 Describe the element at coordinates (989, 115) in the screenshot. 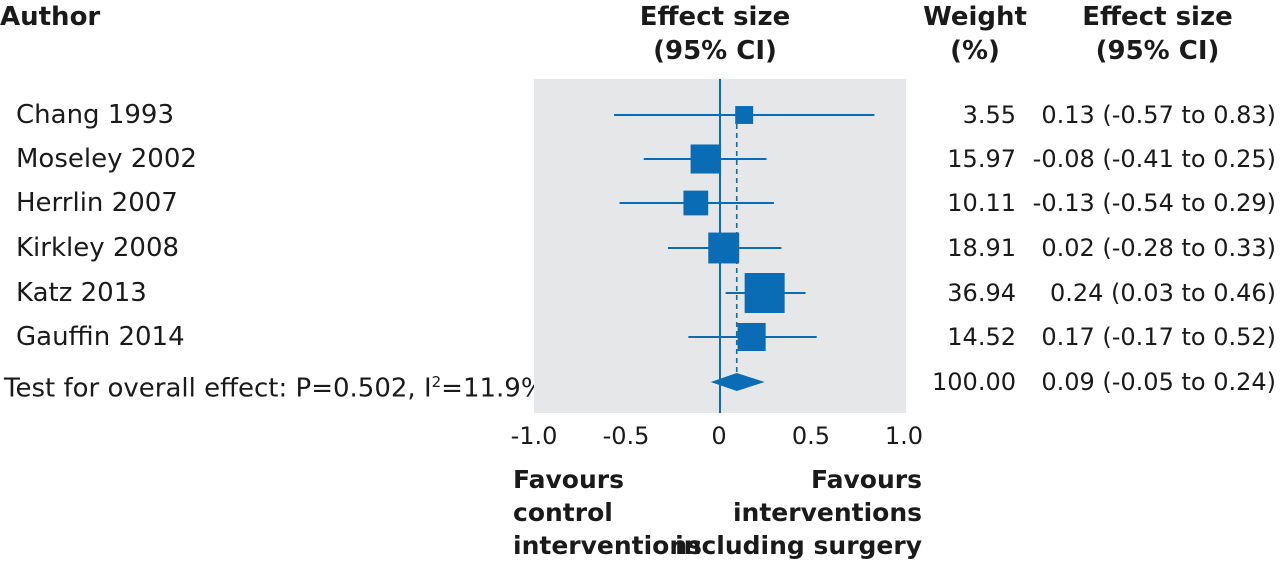

I see `weight-value: 3.55` at that location.